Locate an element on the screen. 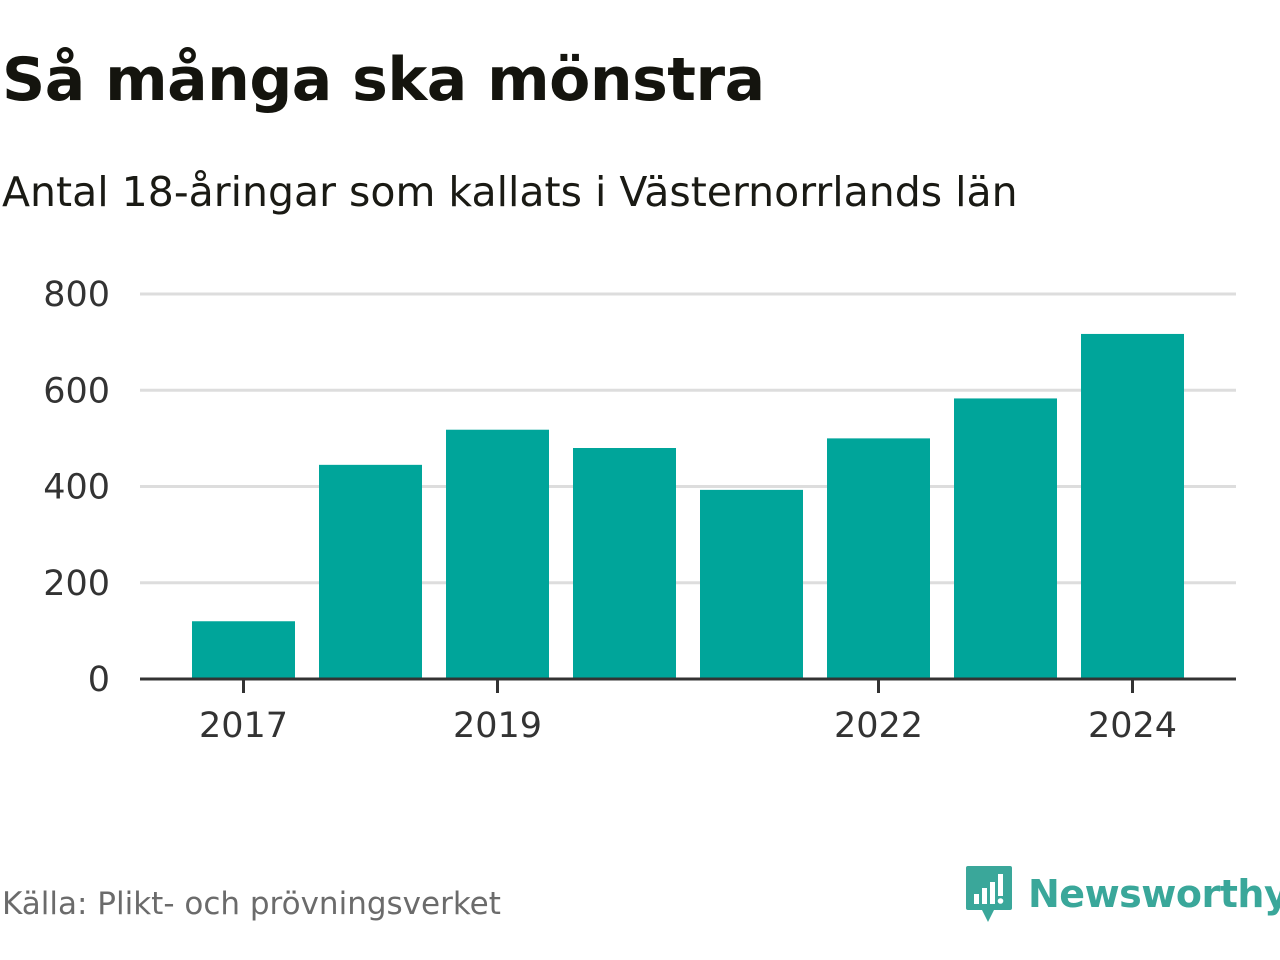  newsworthy-logo-icon is located at coordinates (989, 894).